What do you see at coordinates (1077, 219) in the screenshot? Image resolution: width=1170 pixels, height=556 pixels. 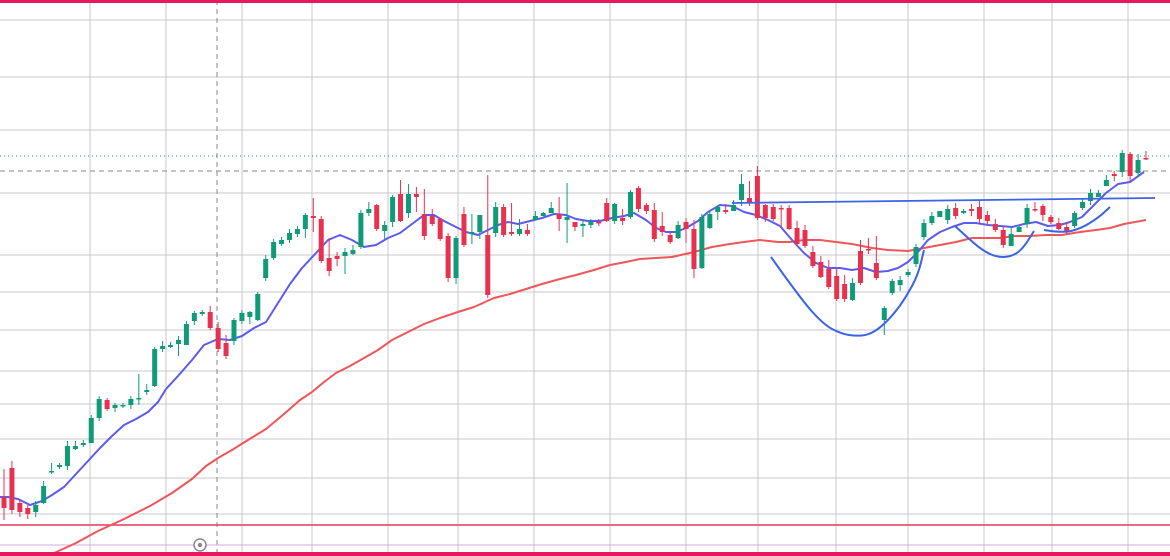 I see `handle-pattern-curve-secondary` at bounding box center [1077, 219].